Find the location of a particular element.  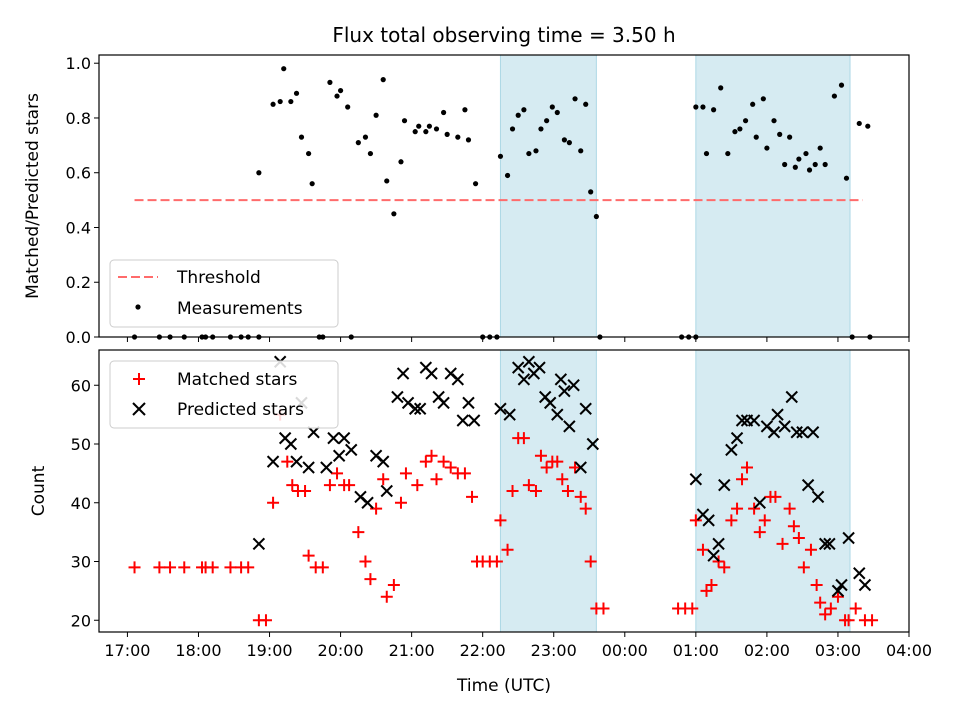

y-tick-label: 0.8 is located at coordinates (78, 118).